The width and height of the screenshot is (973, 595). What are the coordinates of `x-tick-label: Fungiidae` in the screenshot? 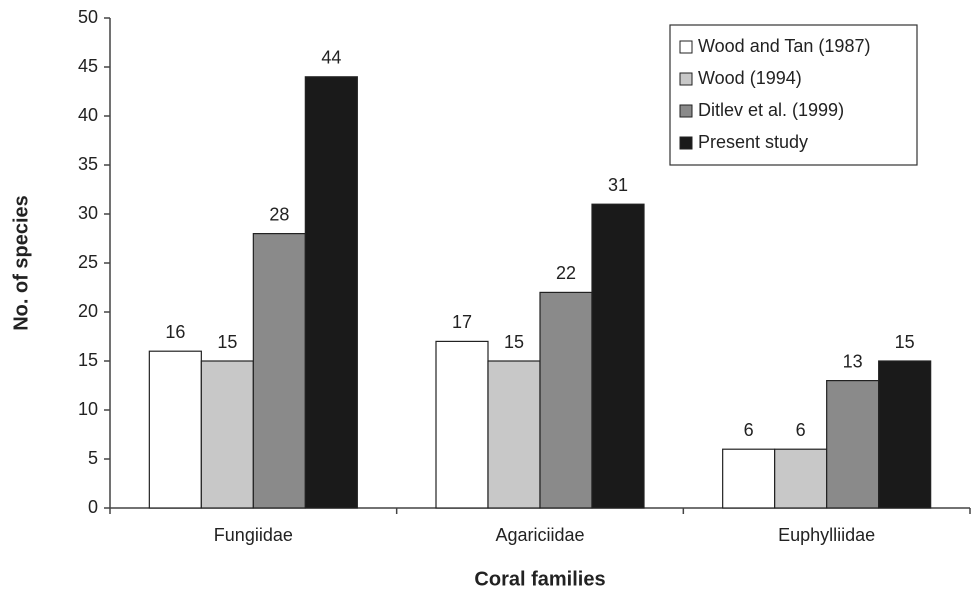 It's located at (253, 535).